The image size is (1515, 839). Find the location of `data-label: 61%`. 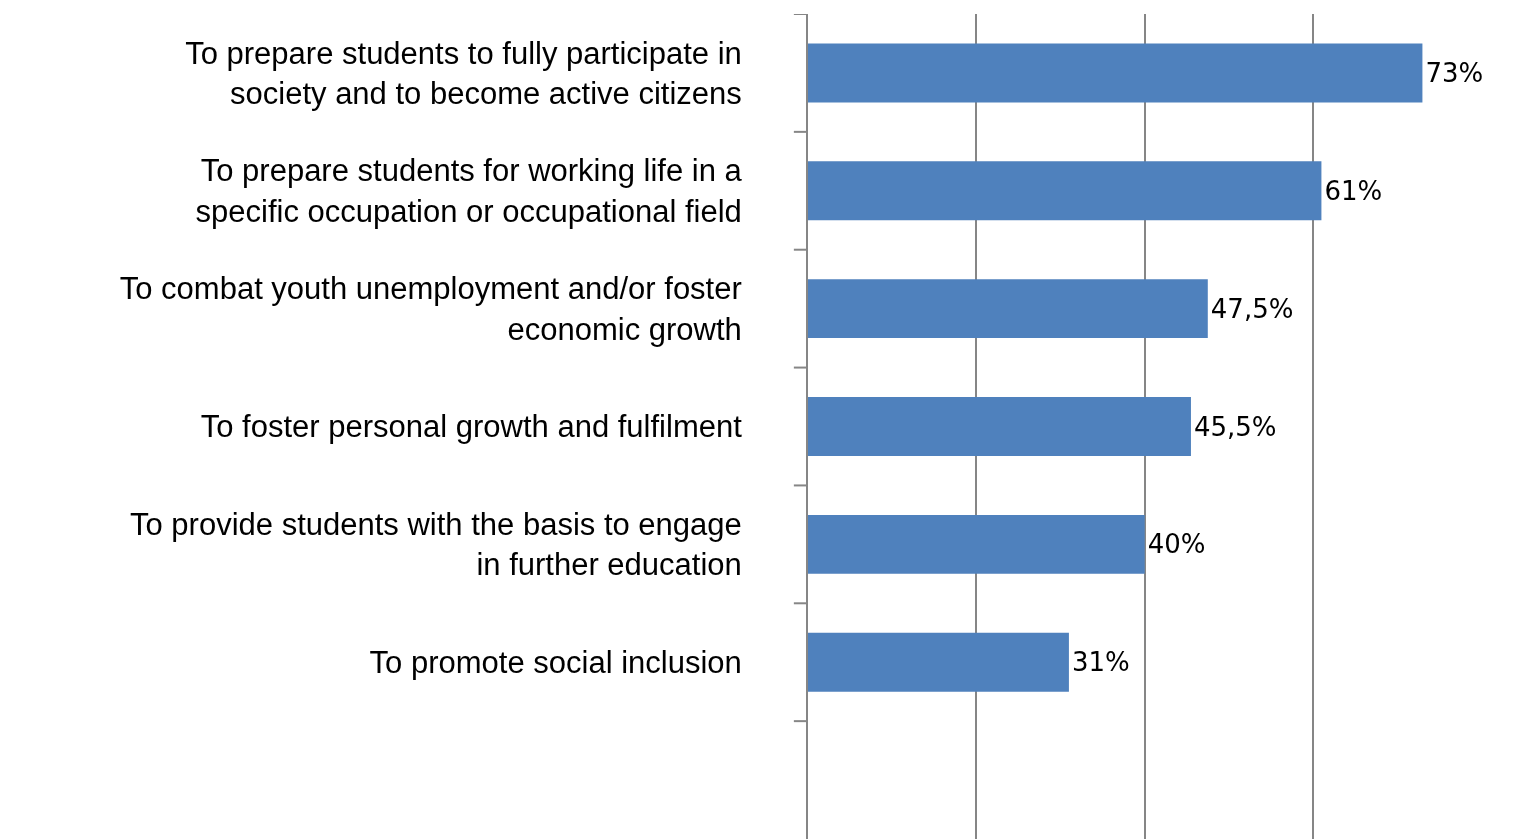

data-label: 61% is located at coordinates (1353, 190).